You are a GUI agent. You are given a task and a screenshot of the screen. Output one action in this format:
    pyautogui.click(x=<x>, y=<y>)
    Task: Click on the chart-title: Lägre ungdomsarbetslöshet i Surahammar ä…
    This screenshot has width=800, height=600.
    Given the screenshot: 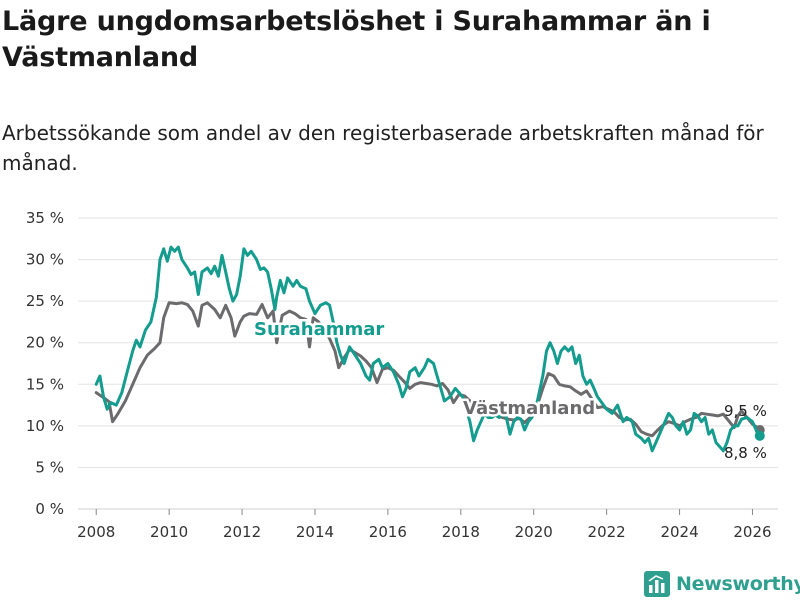 What is the action you would take?
    pyautogui.click(x=356, y=39)
    